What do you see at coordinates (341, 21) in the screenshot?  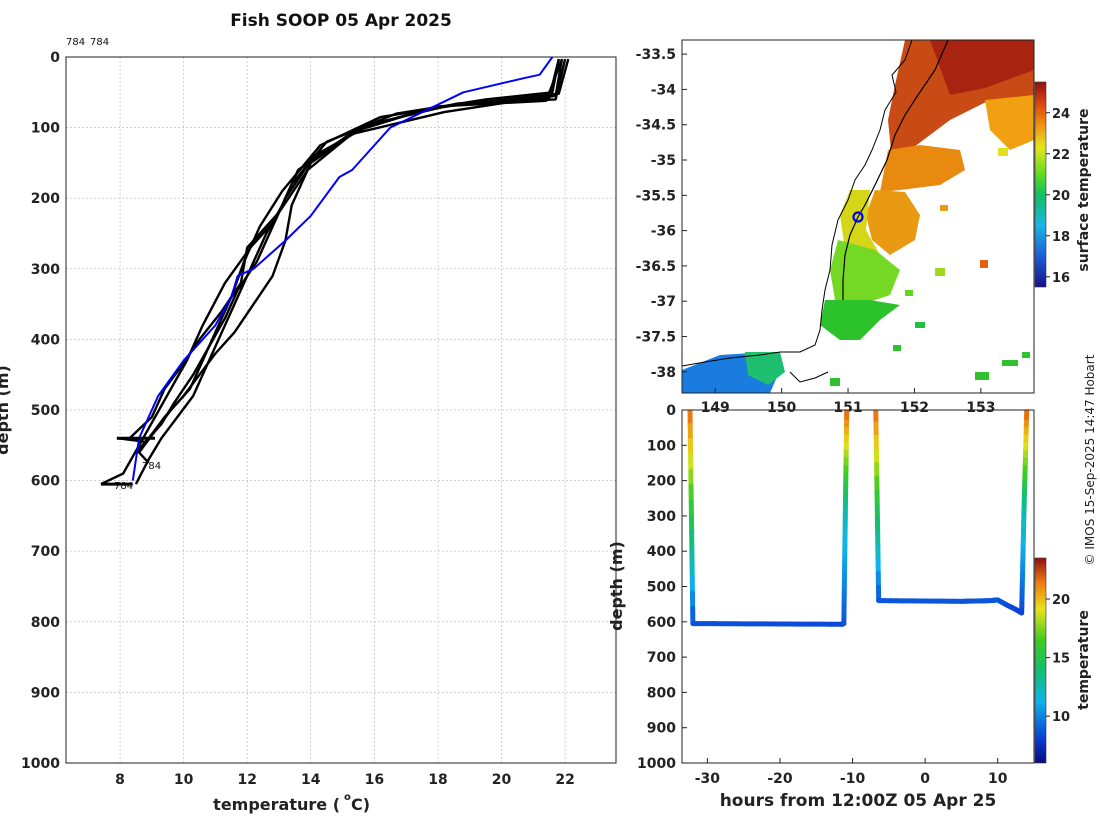 I see `chart-title: Fish SOOP 05 Apr 2025` at bounding box center [341, 21].